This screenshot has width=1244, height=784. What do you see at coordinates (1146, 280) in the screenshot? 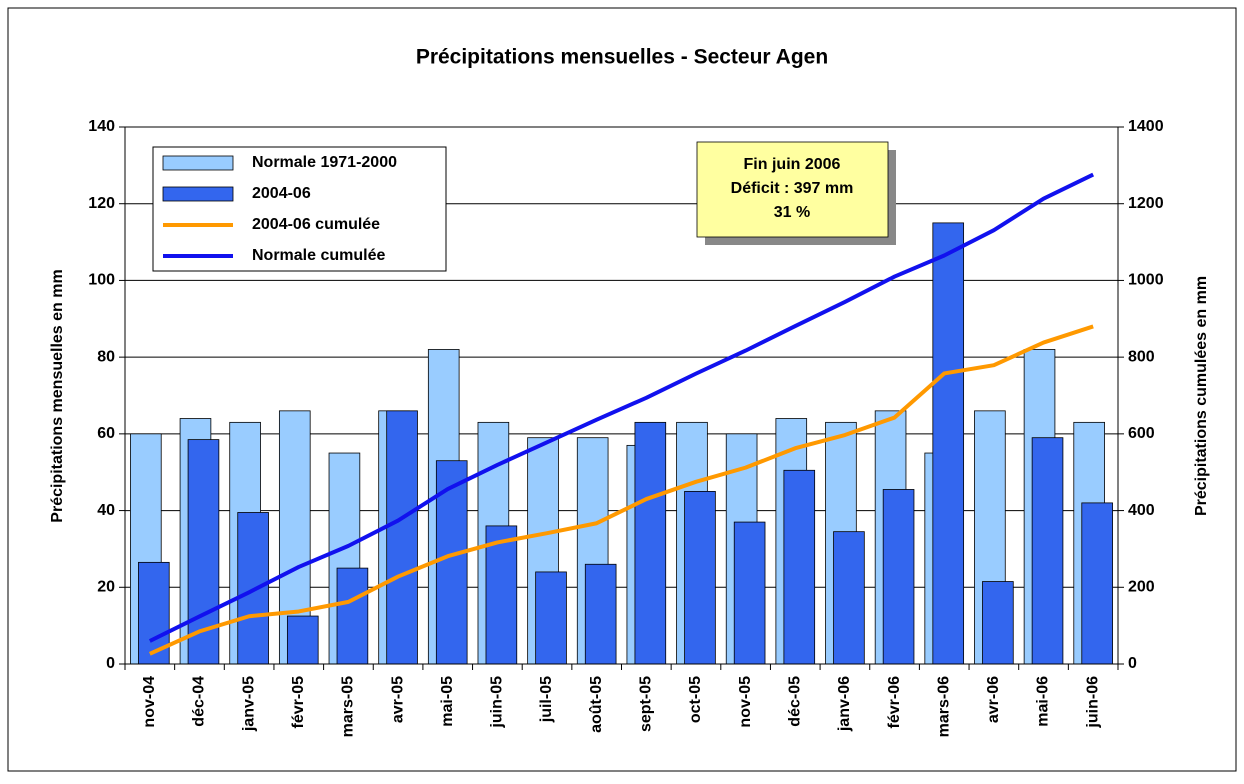
I see `y2-tick-label: 1000` at bounding box center [1146, 280].